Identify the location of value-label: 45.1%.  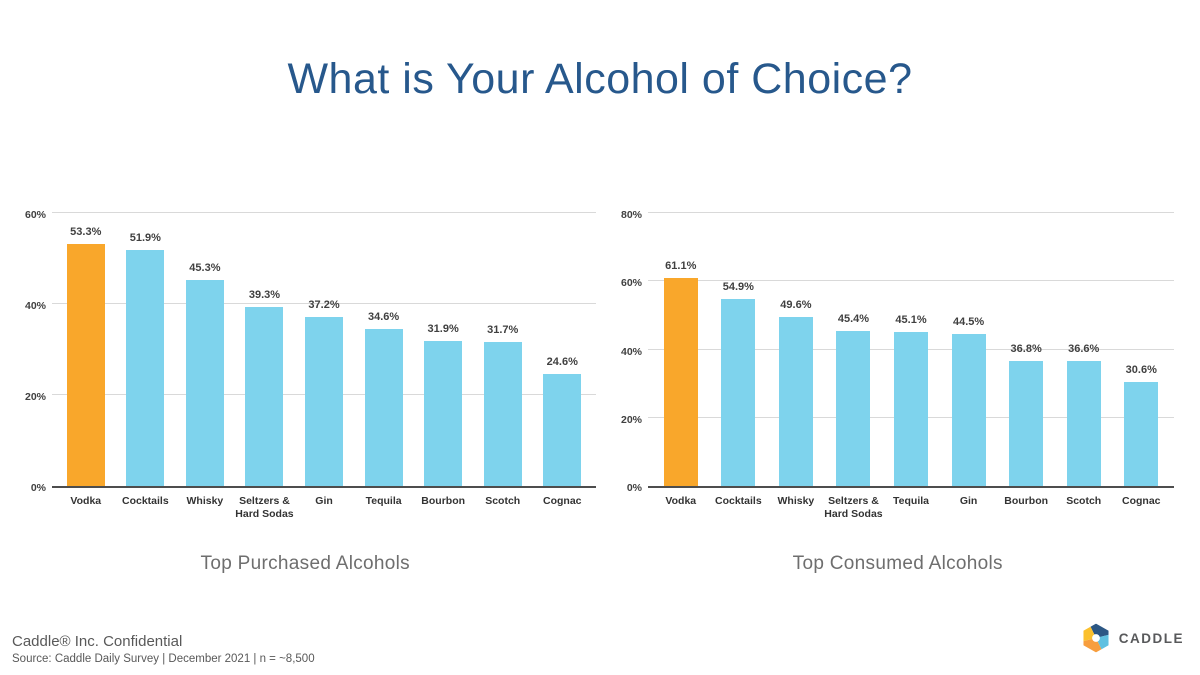
(911, 320).